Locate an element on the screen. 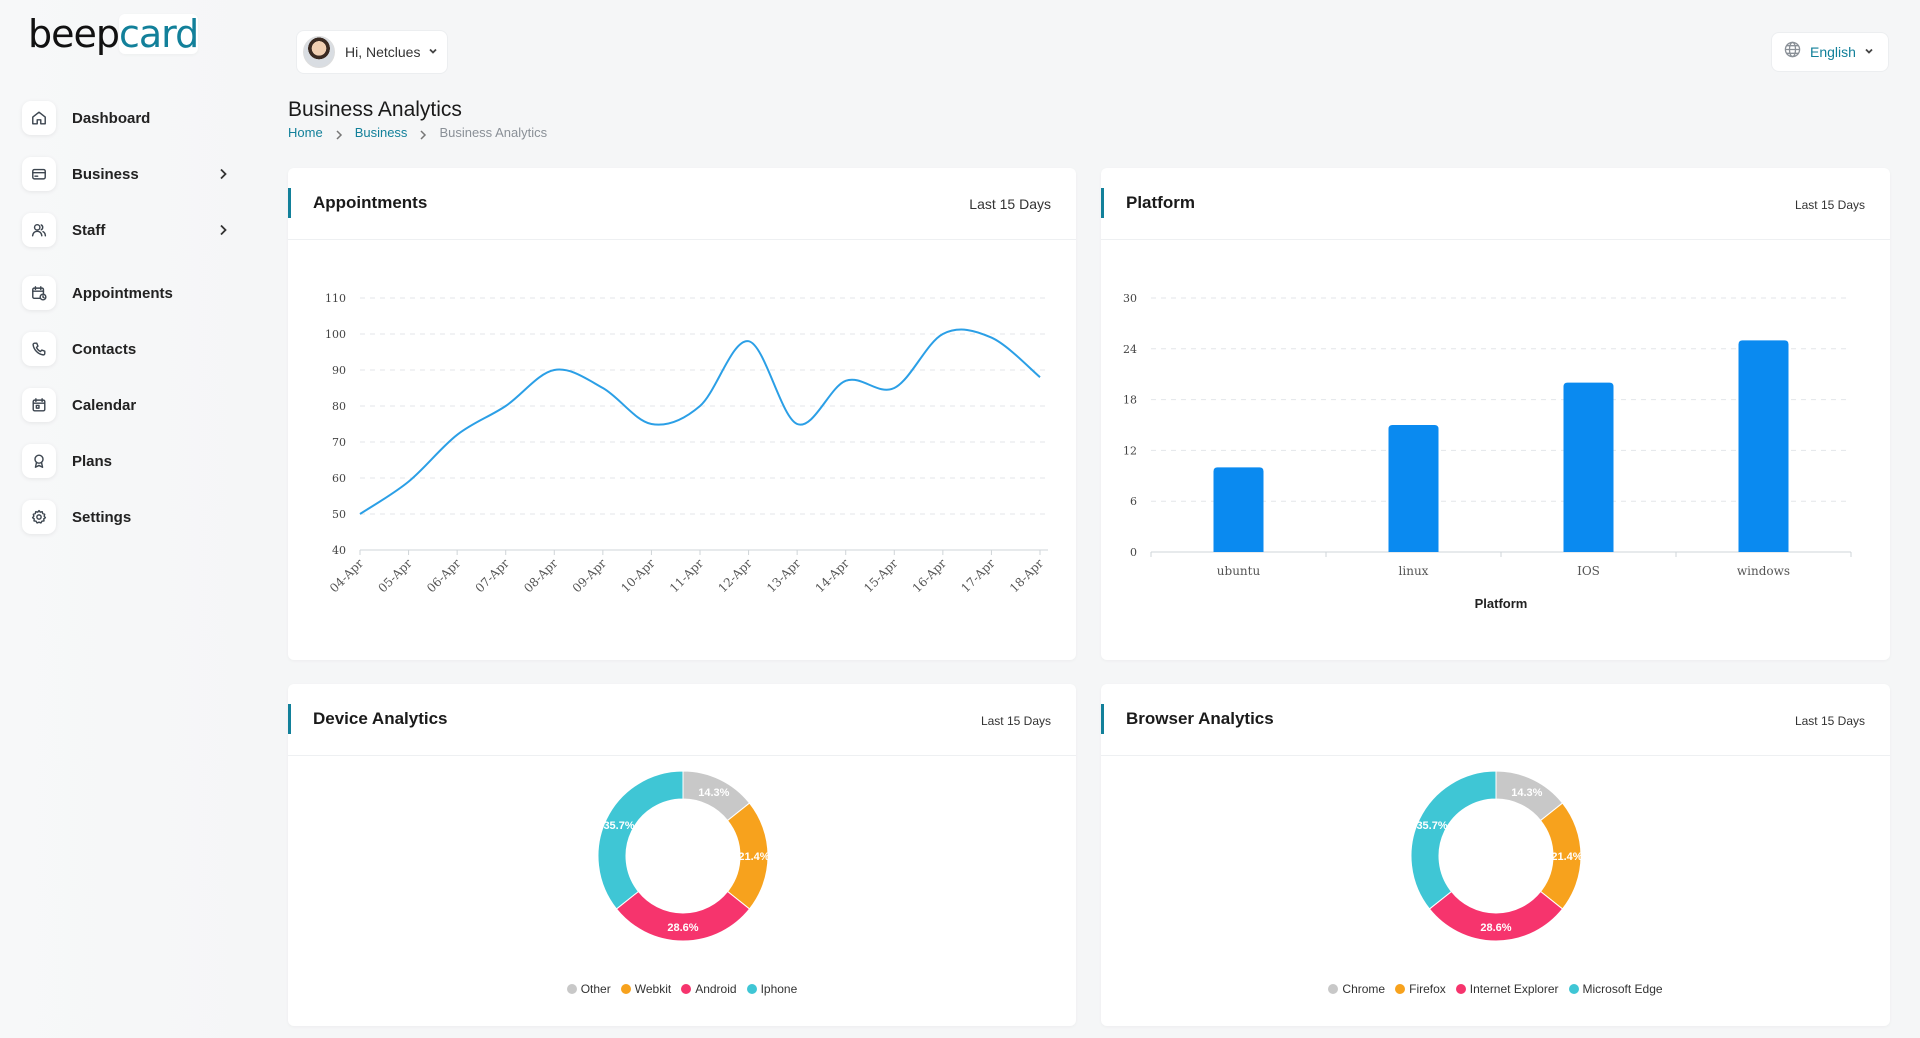 The width and height of the screenshot is (1920, 1038). sidebar-item-business: Business is located at coordinates (132, 174).